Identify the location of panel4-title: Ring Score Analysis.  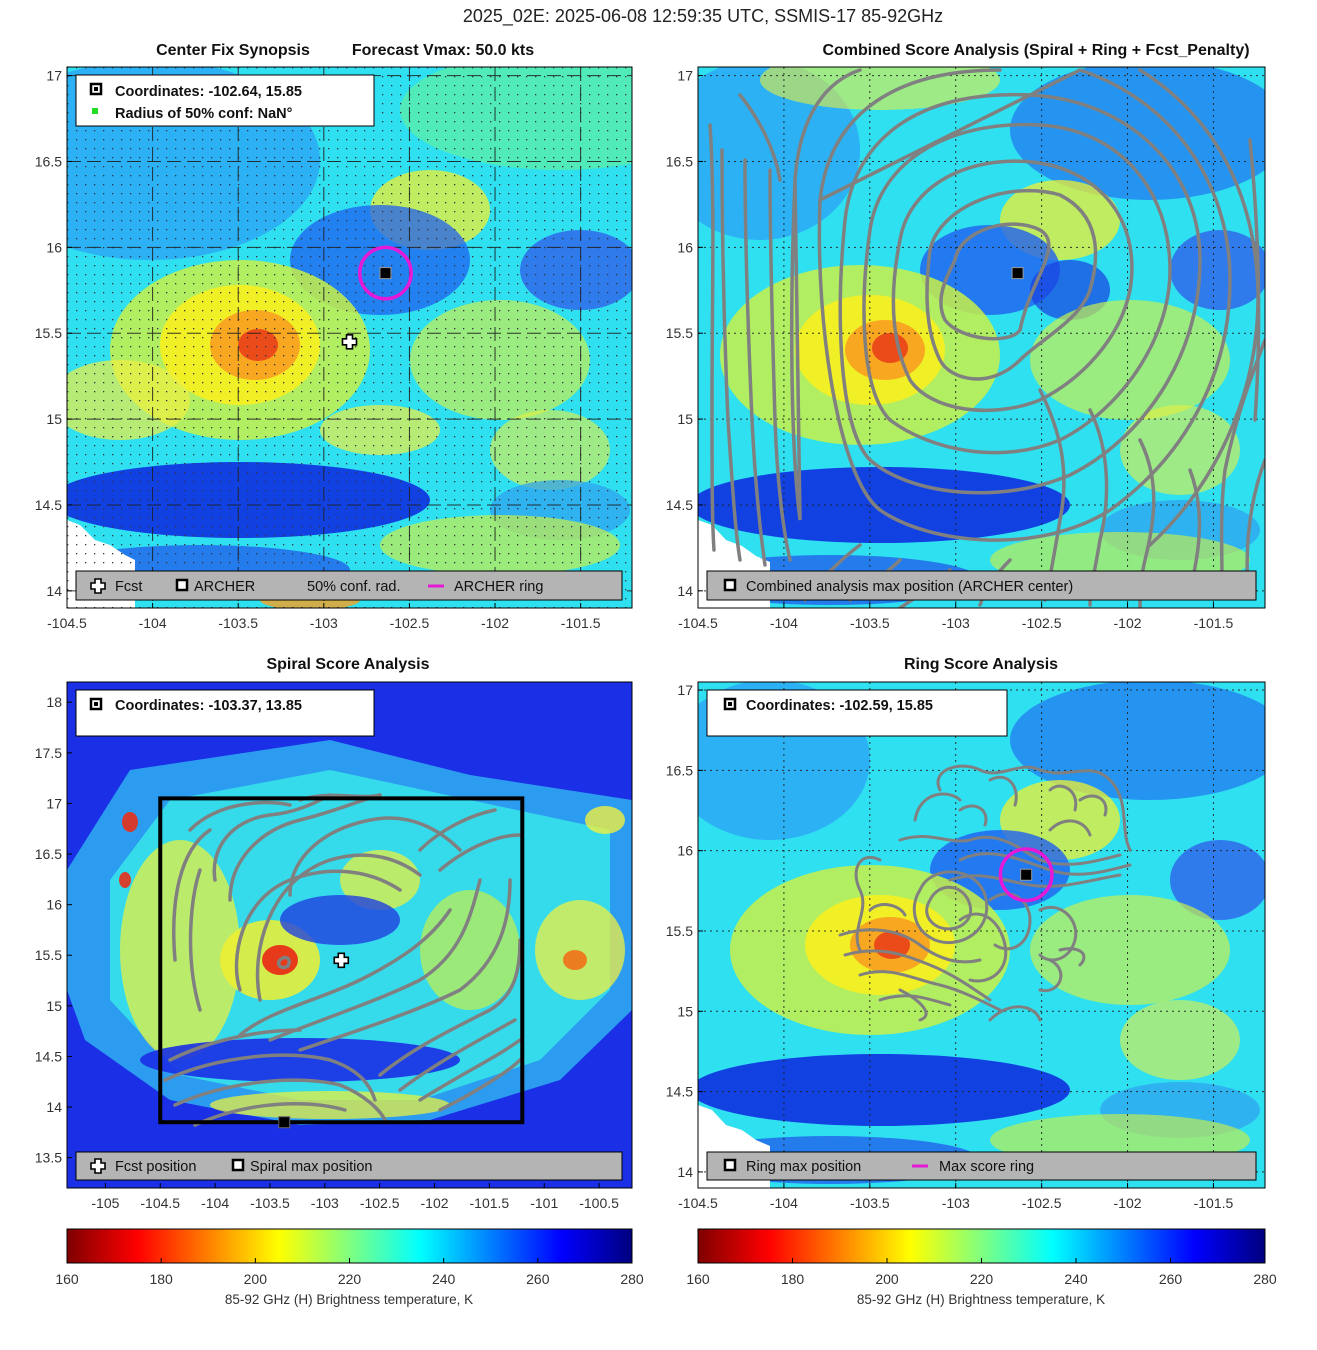
(981, 664).